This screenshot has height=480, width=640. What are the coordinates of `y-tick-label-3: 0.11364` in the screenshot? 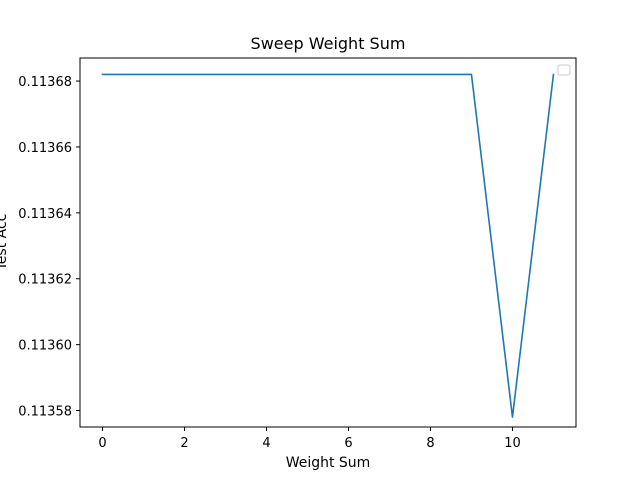 It's located at (45, 214).